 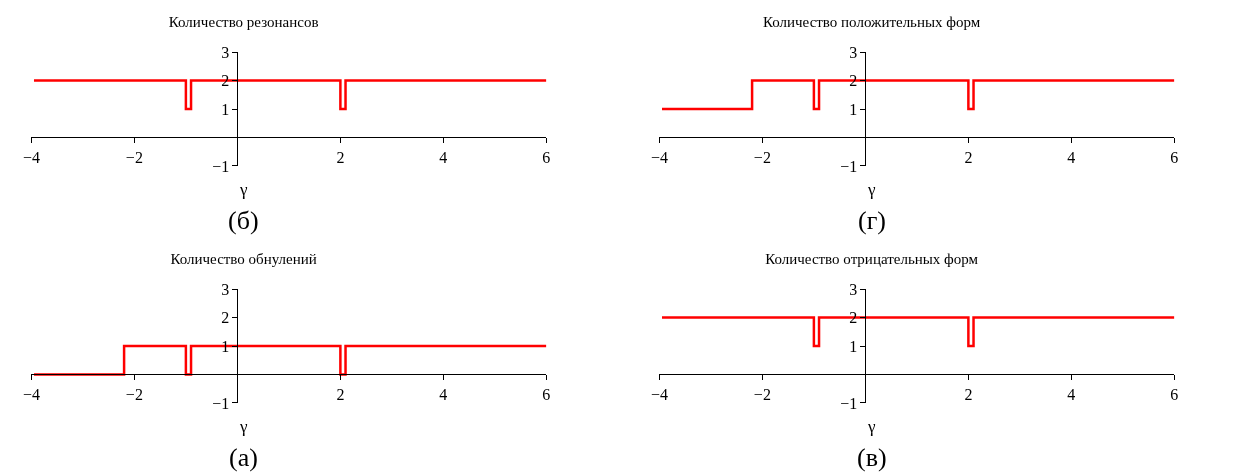 I want to click on chart-title: Количество обнулений, so click(x=243, y=259).